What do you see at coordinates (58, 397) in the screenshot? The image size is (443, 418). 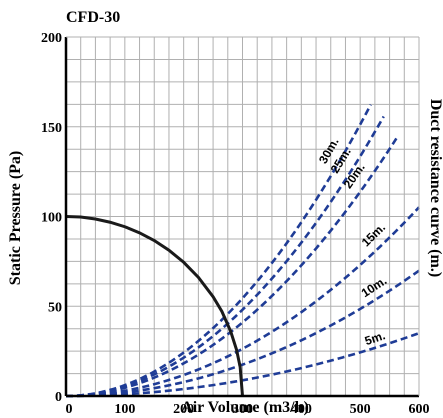 I see `y-tick-label: 0` at bounding box center [58, 397].